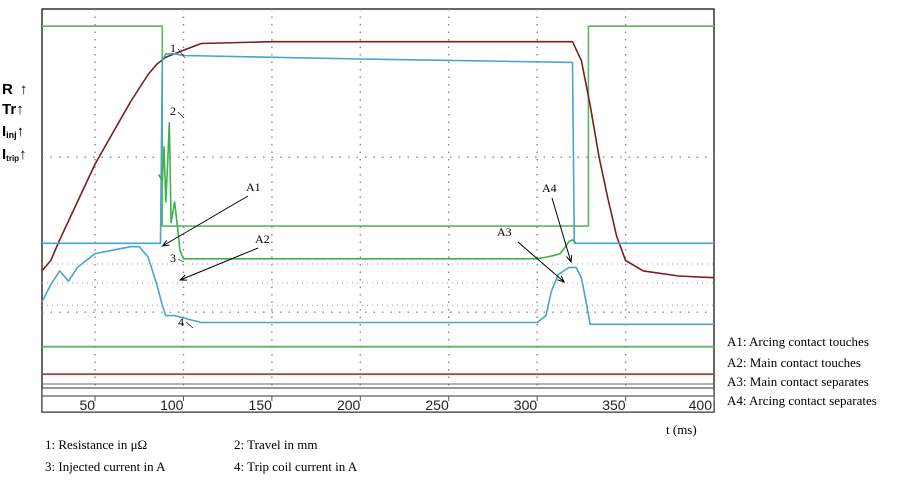 This screenshot has width=922, height=484. Describe the element at coordinates (13, 131) in the screenshot. I see `y-symbol-injected: Iinj↑` at that location.